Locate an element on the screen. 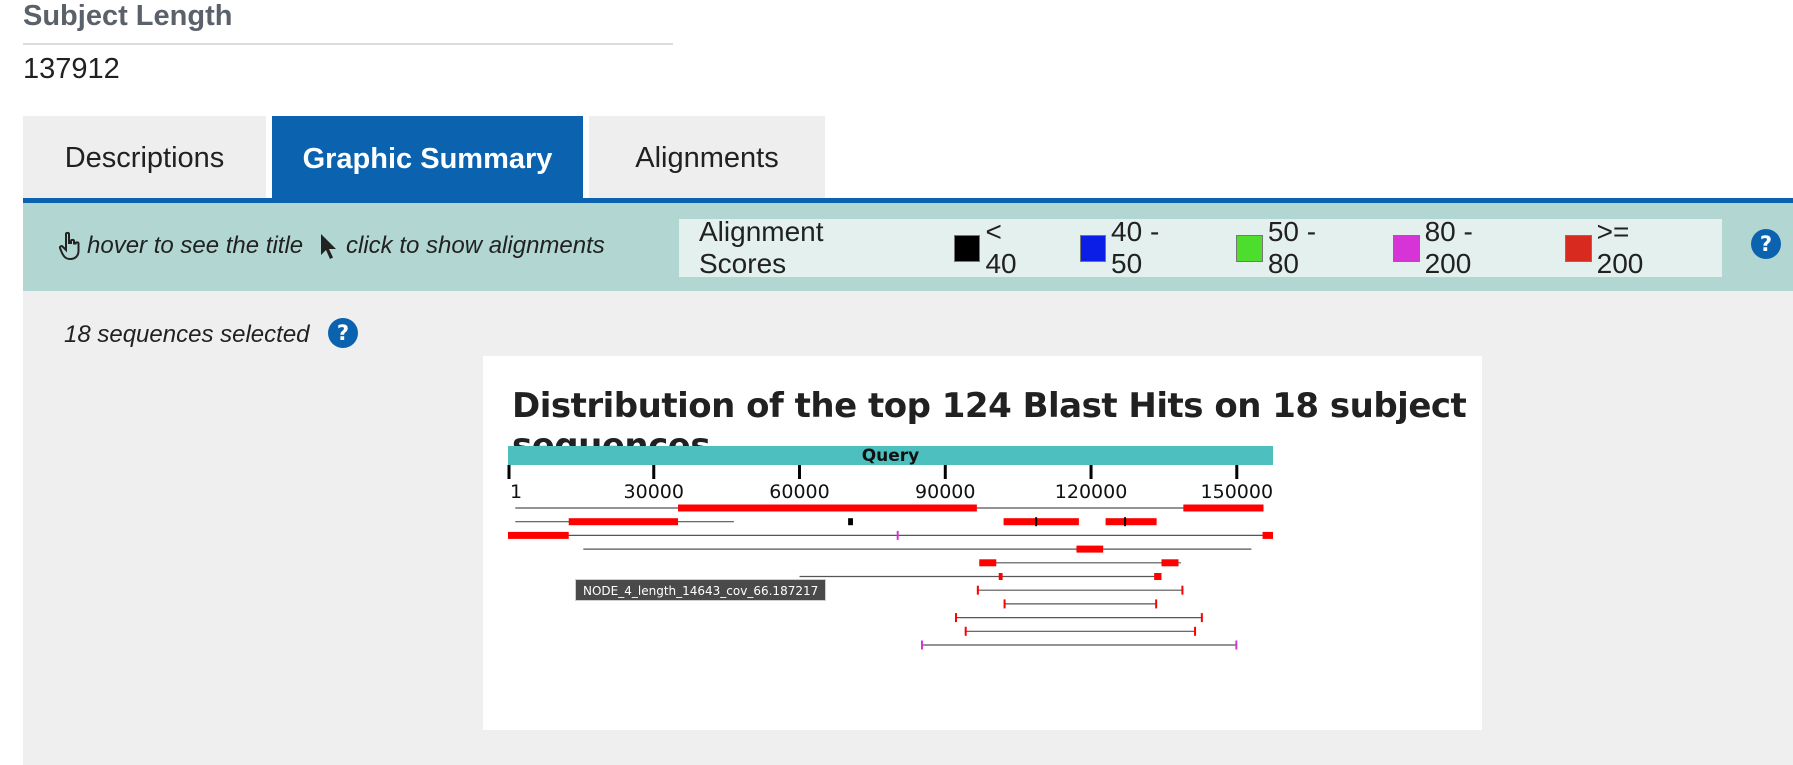  axis-tick-label: 1 is located at coordinates (516, 492).